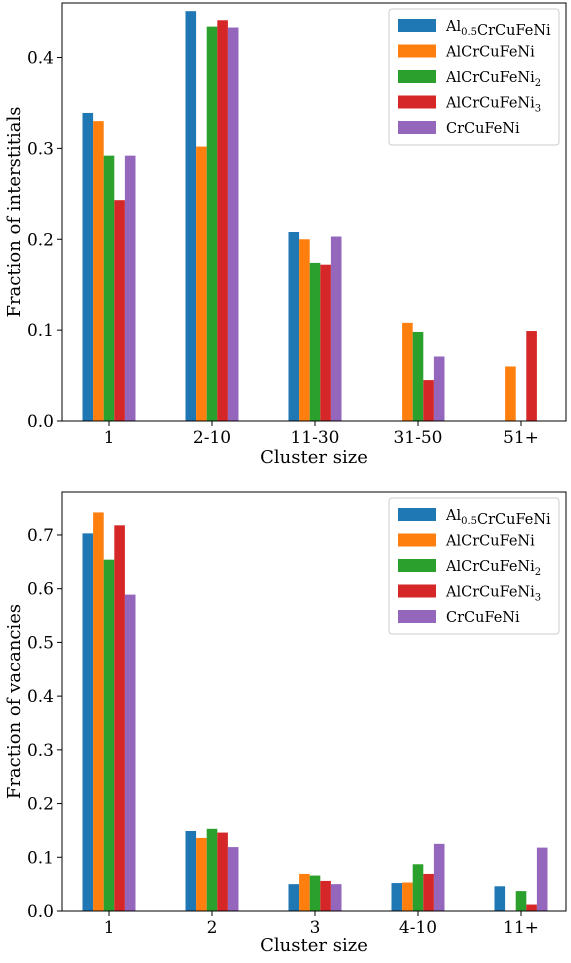  What do you see at coordinates (315, 928) in the screenshot?
I see `x-tick-label: 3` at bounding box center [315, 928].